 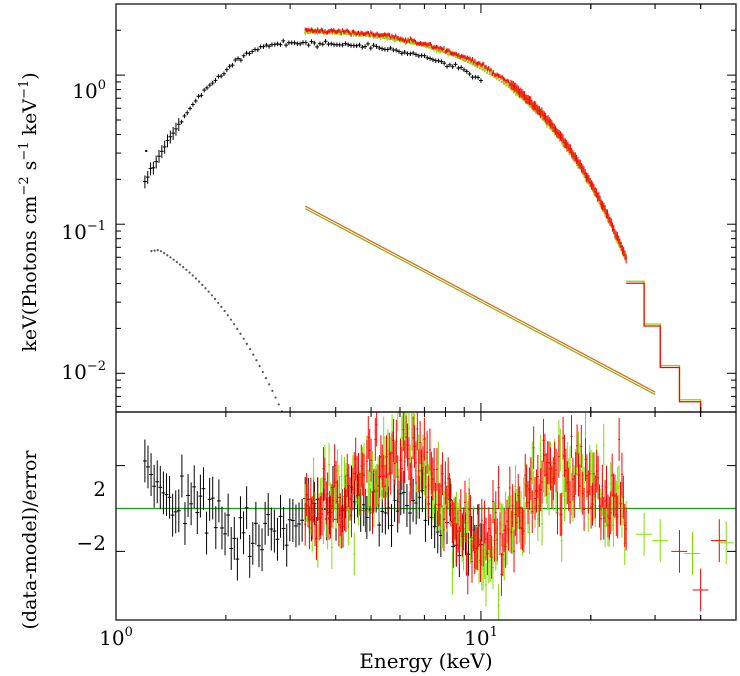 What do you see at coordinates (83, 371) in the screenshot?
I see `ytick-label-0.01: 10⁻²` at bounding box center [83, 371].